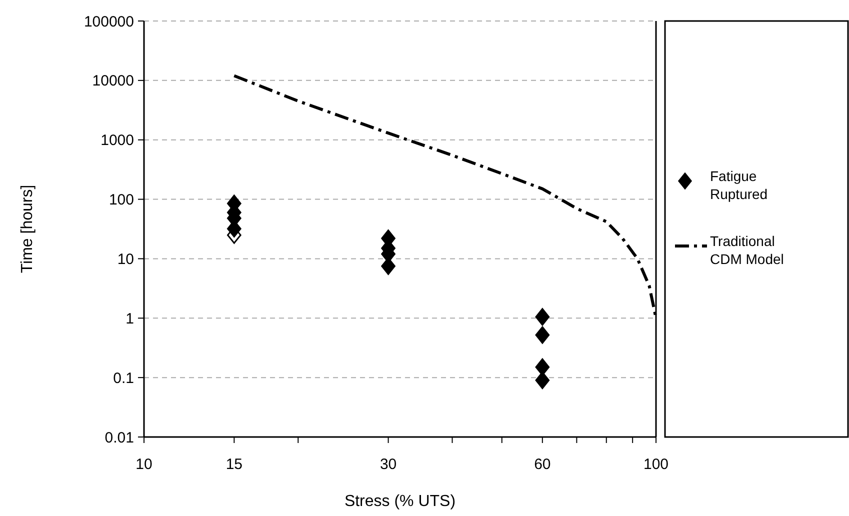  I want to click on y-axis-title: Time [hours], so click(27, 229).